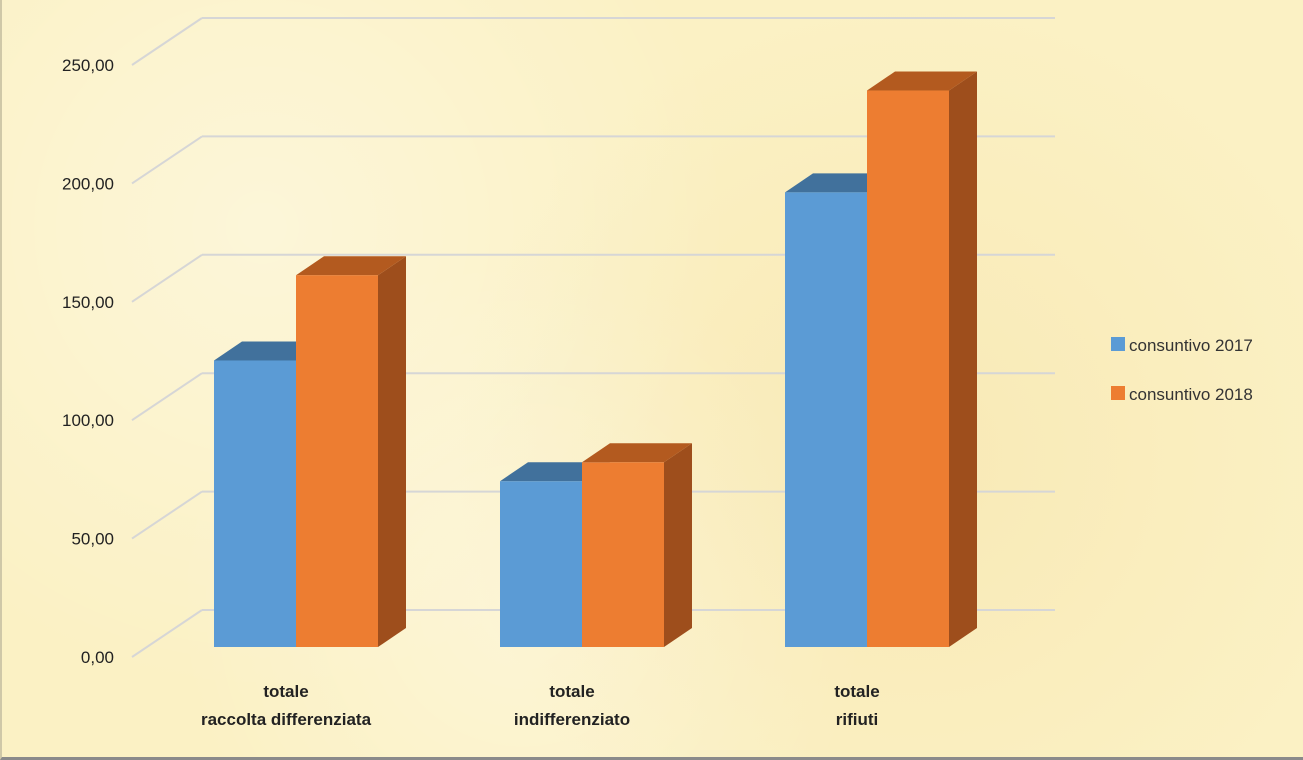 The width and height of the screenshot is (1303, 760). I want to click on y-tick-label: 200,00, so click(88, 183).